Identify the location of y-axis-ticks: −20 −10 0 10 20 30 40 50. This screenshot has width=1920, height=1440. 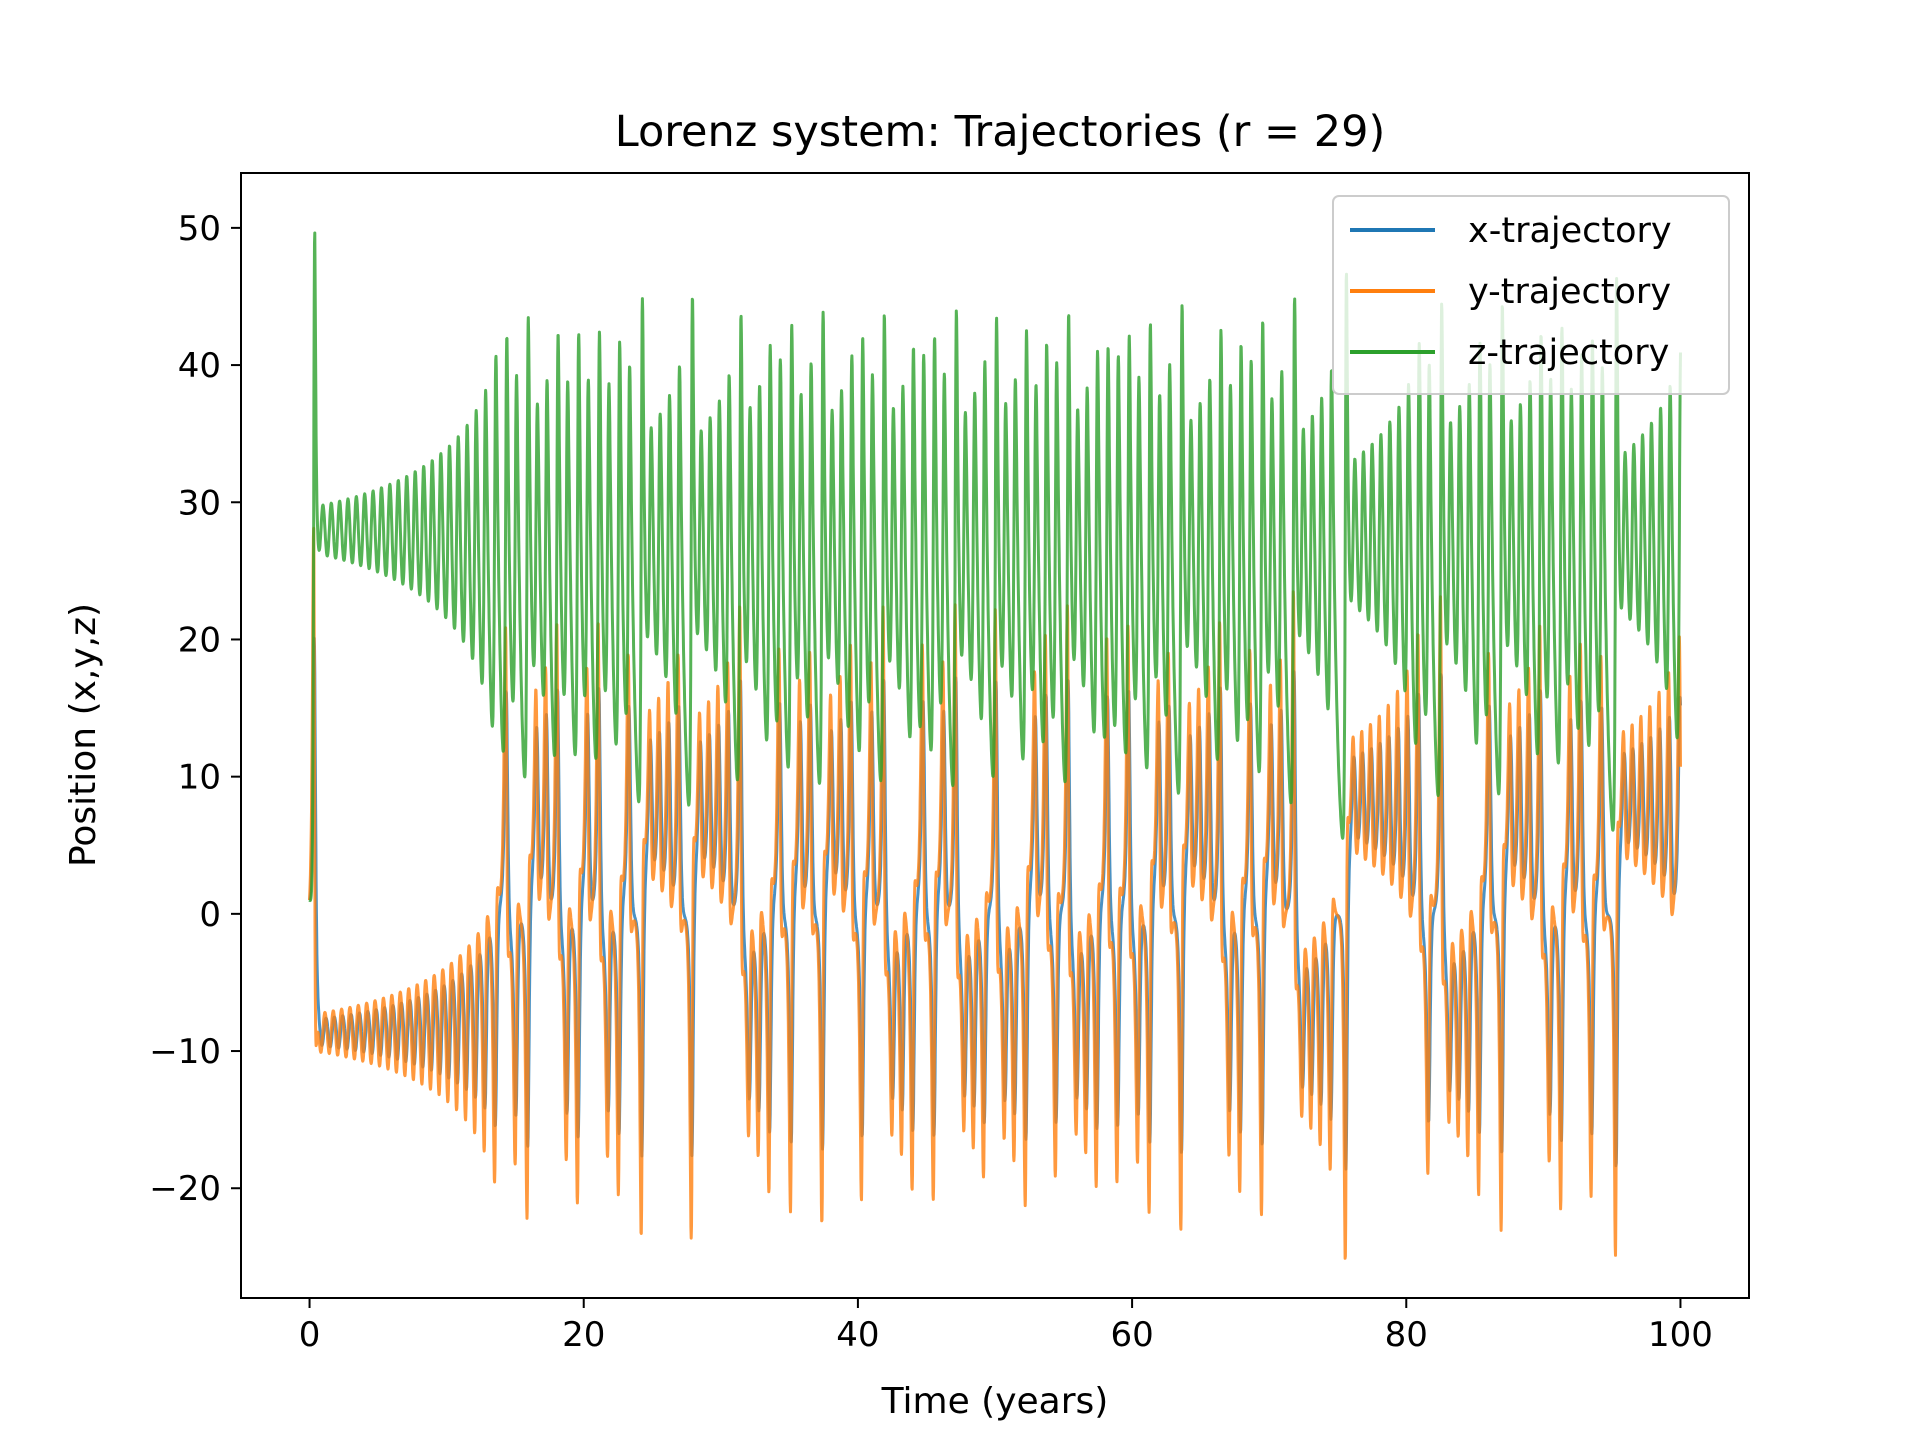
(195, 709).